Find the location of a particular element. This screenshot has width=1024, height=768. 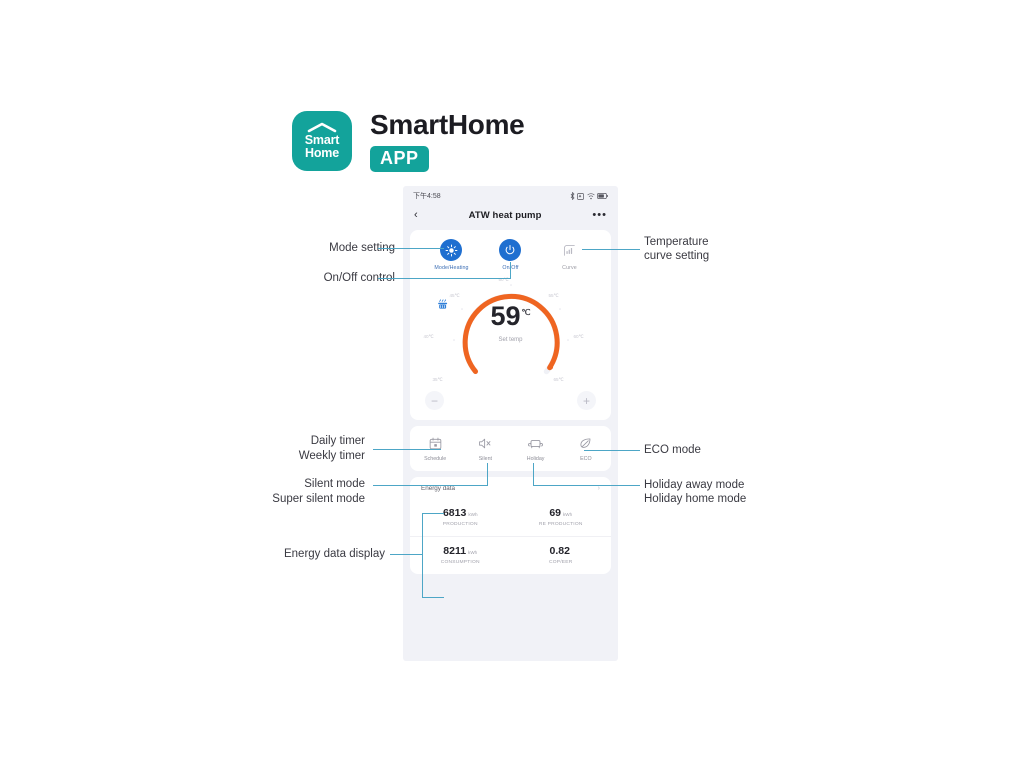

nav-bar: ‹ ATW heat pump ••• is located at coordinates (510, 215).